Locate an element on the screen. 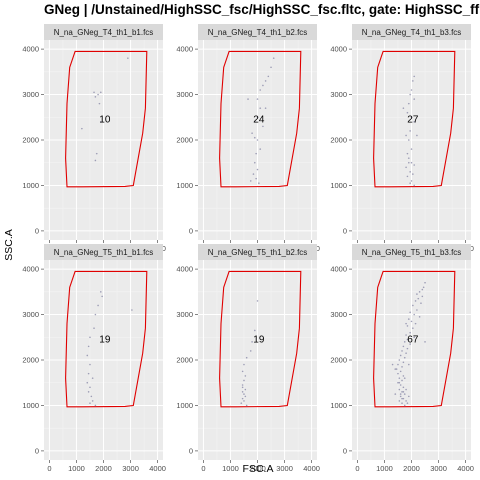  x-tick-label: 2000 is located at coordinates (103, 468).